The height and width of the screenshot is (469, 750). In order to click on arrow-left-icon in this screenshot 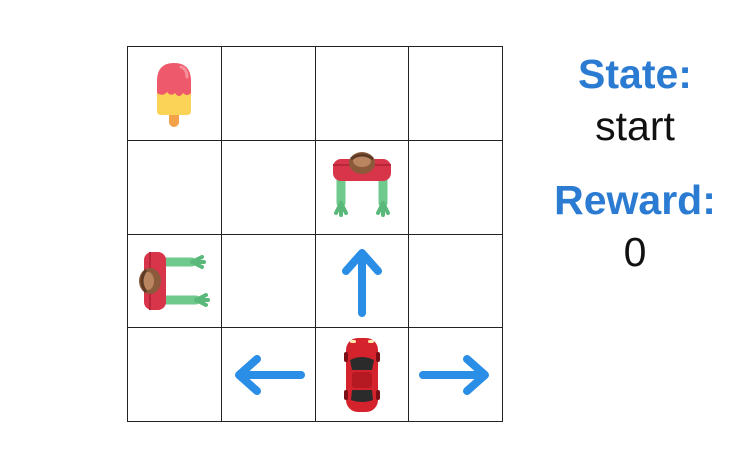, I will do `click(270, 374)`.